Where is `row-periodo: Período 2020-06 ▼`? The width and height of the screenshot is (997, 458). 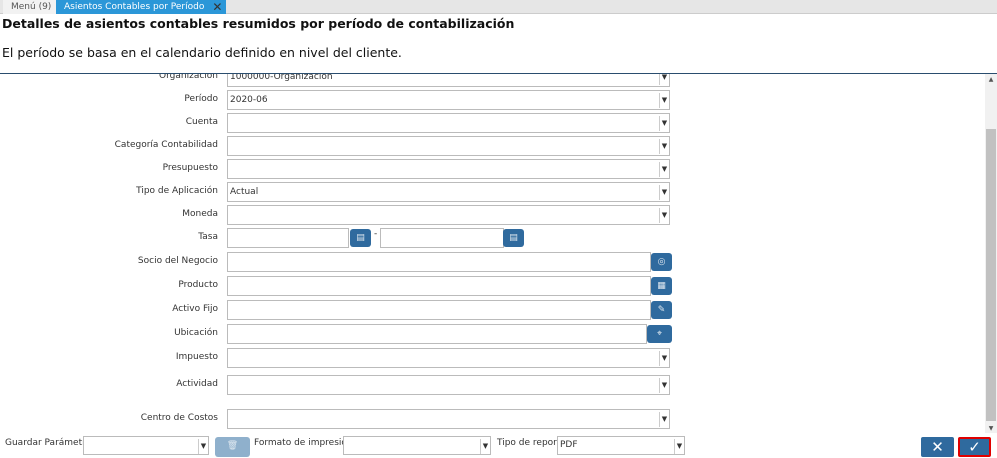
row-periodo: Período 2020-06 ▼ is located at coordinates (490, 100).